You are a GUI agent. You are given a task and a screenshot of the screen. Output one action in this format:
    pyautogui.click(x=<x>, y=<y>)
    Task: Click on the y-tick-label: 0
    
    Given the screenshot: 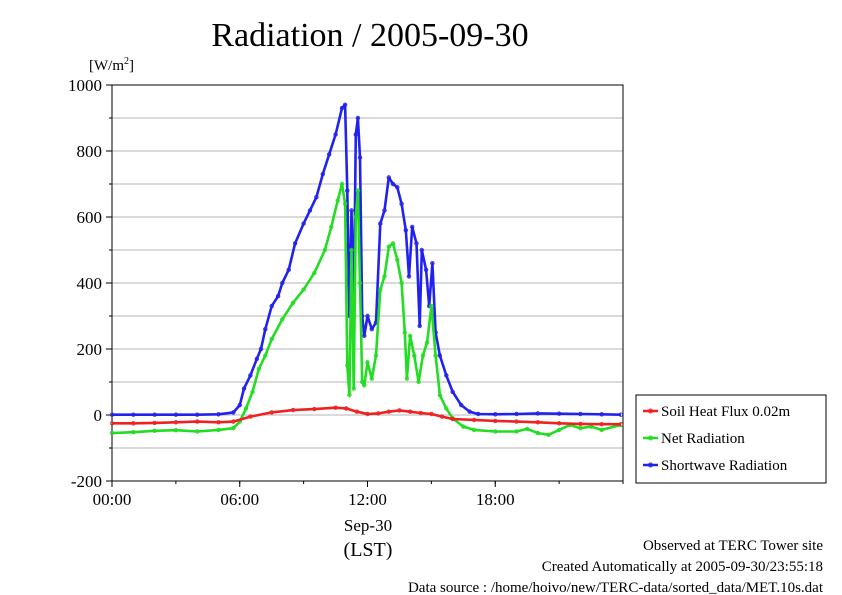 What is the action you would take?
    pyautogui.click(x=98, y=415)
    